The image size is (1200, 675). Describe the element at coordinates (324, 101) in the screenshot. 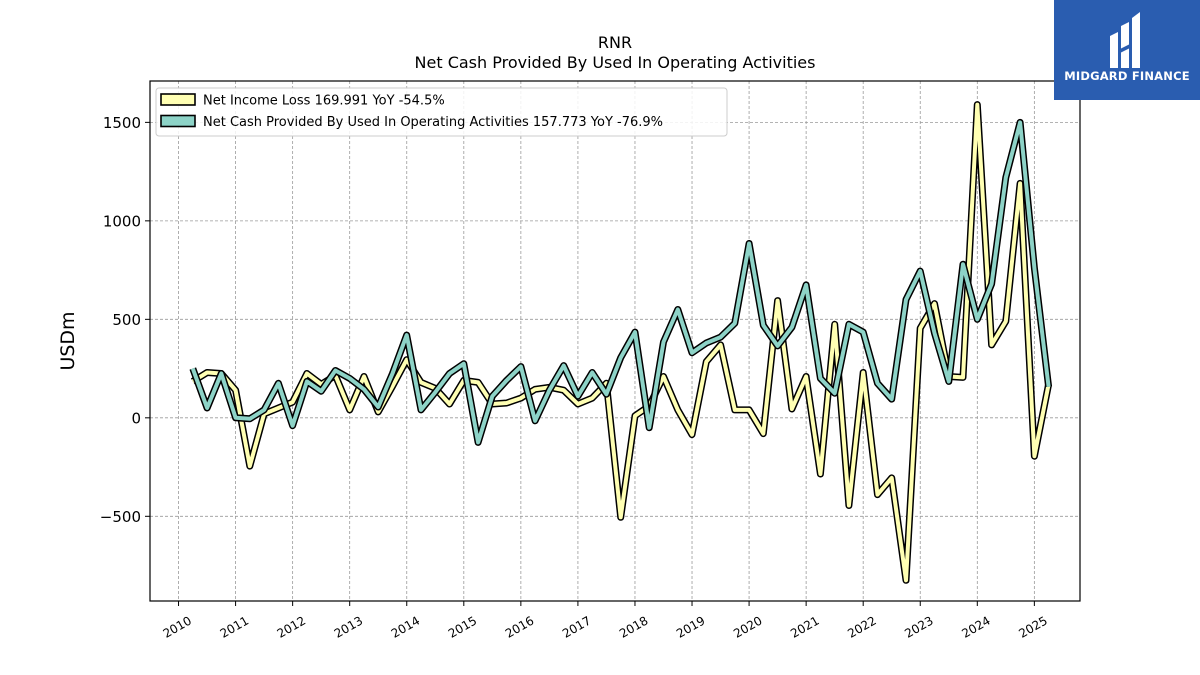

I see `legend-label-net-income: Net Income Loss 169.991 YoY -54.5%` at that location.